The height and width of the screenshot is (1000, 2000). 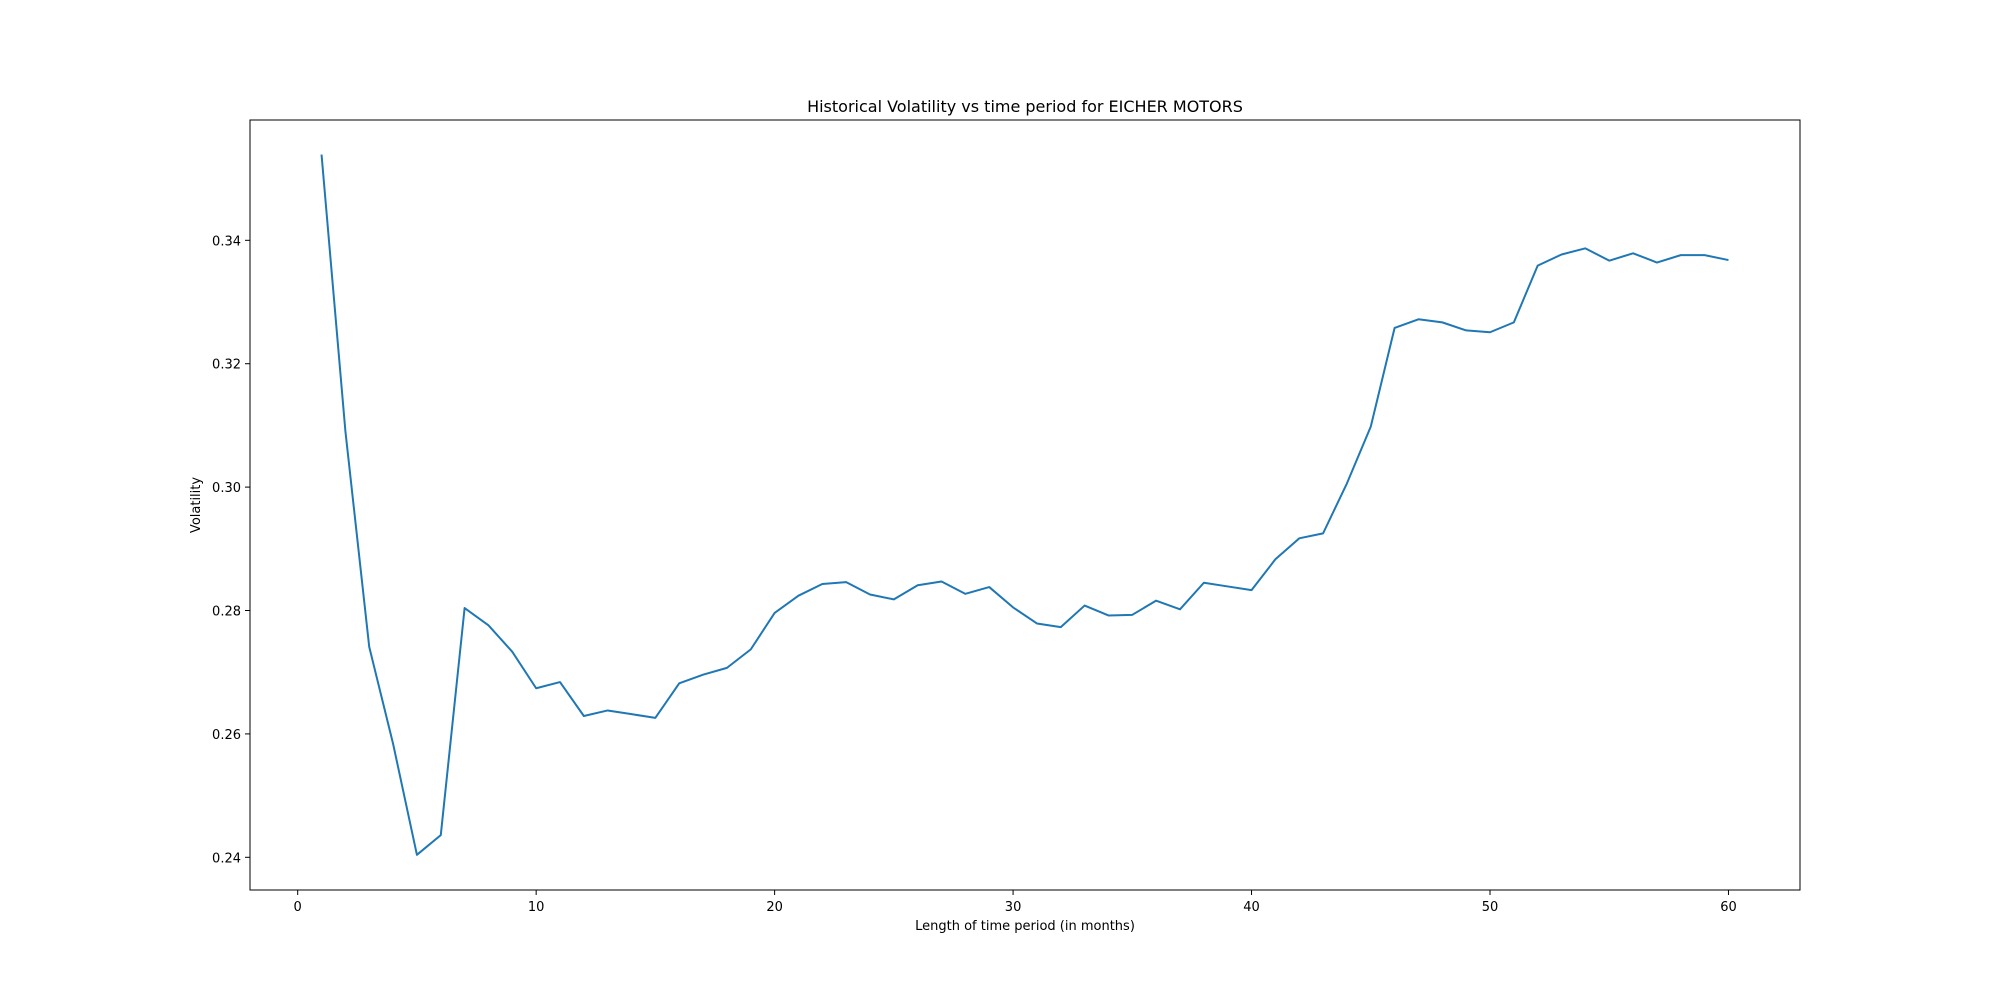 I want to click on x-axis-label: Length of time period (in months), so click(x=1025, y=926).